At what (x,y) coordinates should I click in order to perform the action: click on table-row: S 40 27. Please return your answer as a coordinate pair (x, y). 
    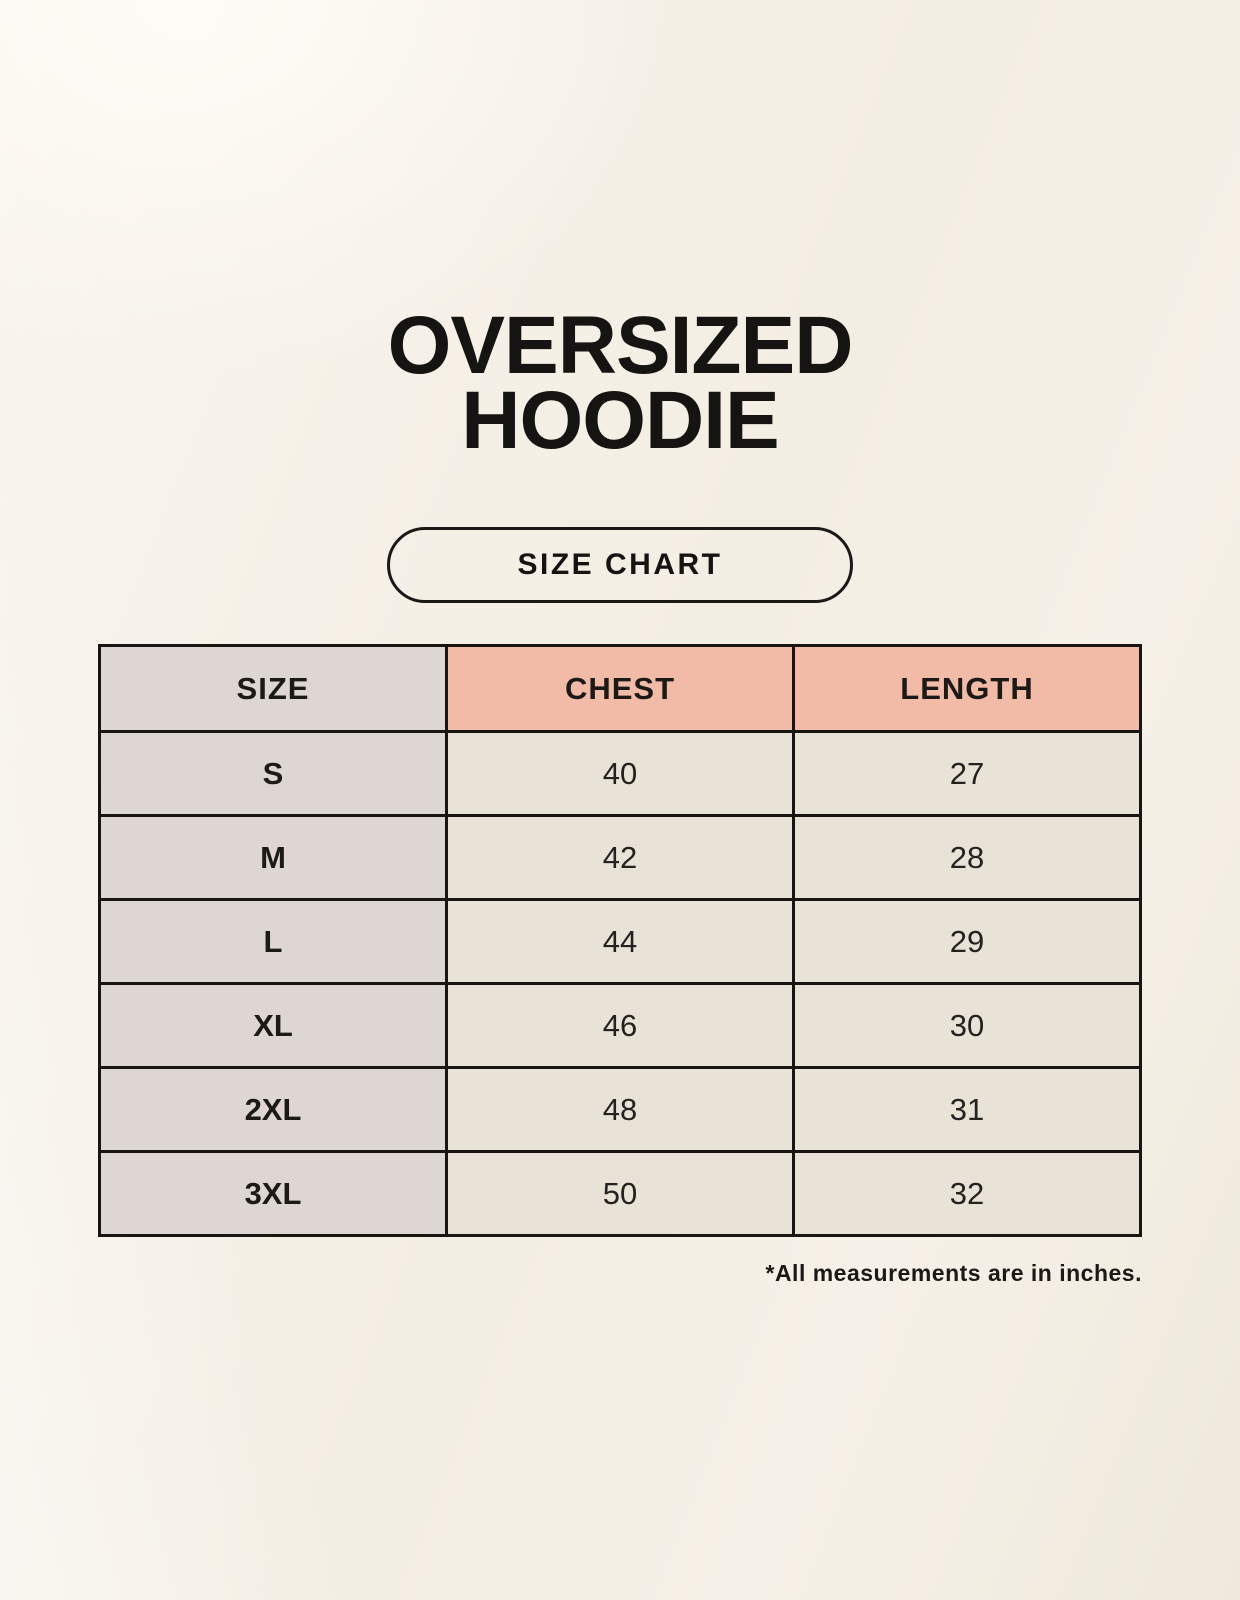
    Looking at the image, I should click on (620, 773).